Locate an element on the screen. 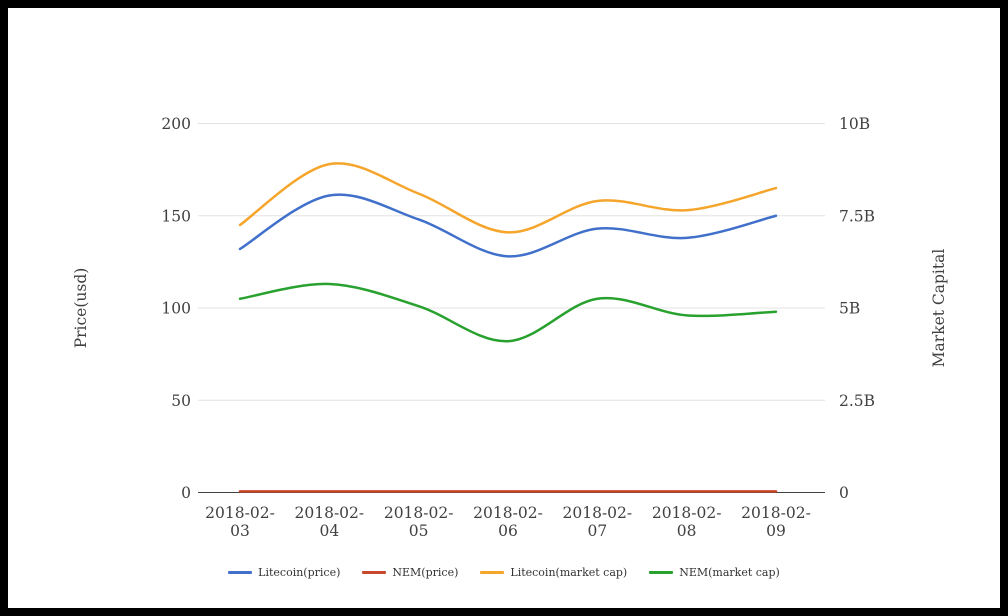 Image resolution: width=1008 pixels, height=616 pixels. legend-item-nem-price: NEM(price) is located at coordinates (410, 572).